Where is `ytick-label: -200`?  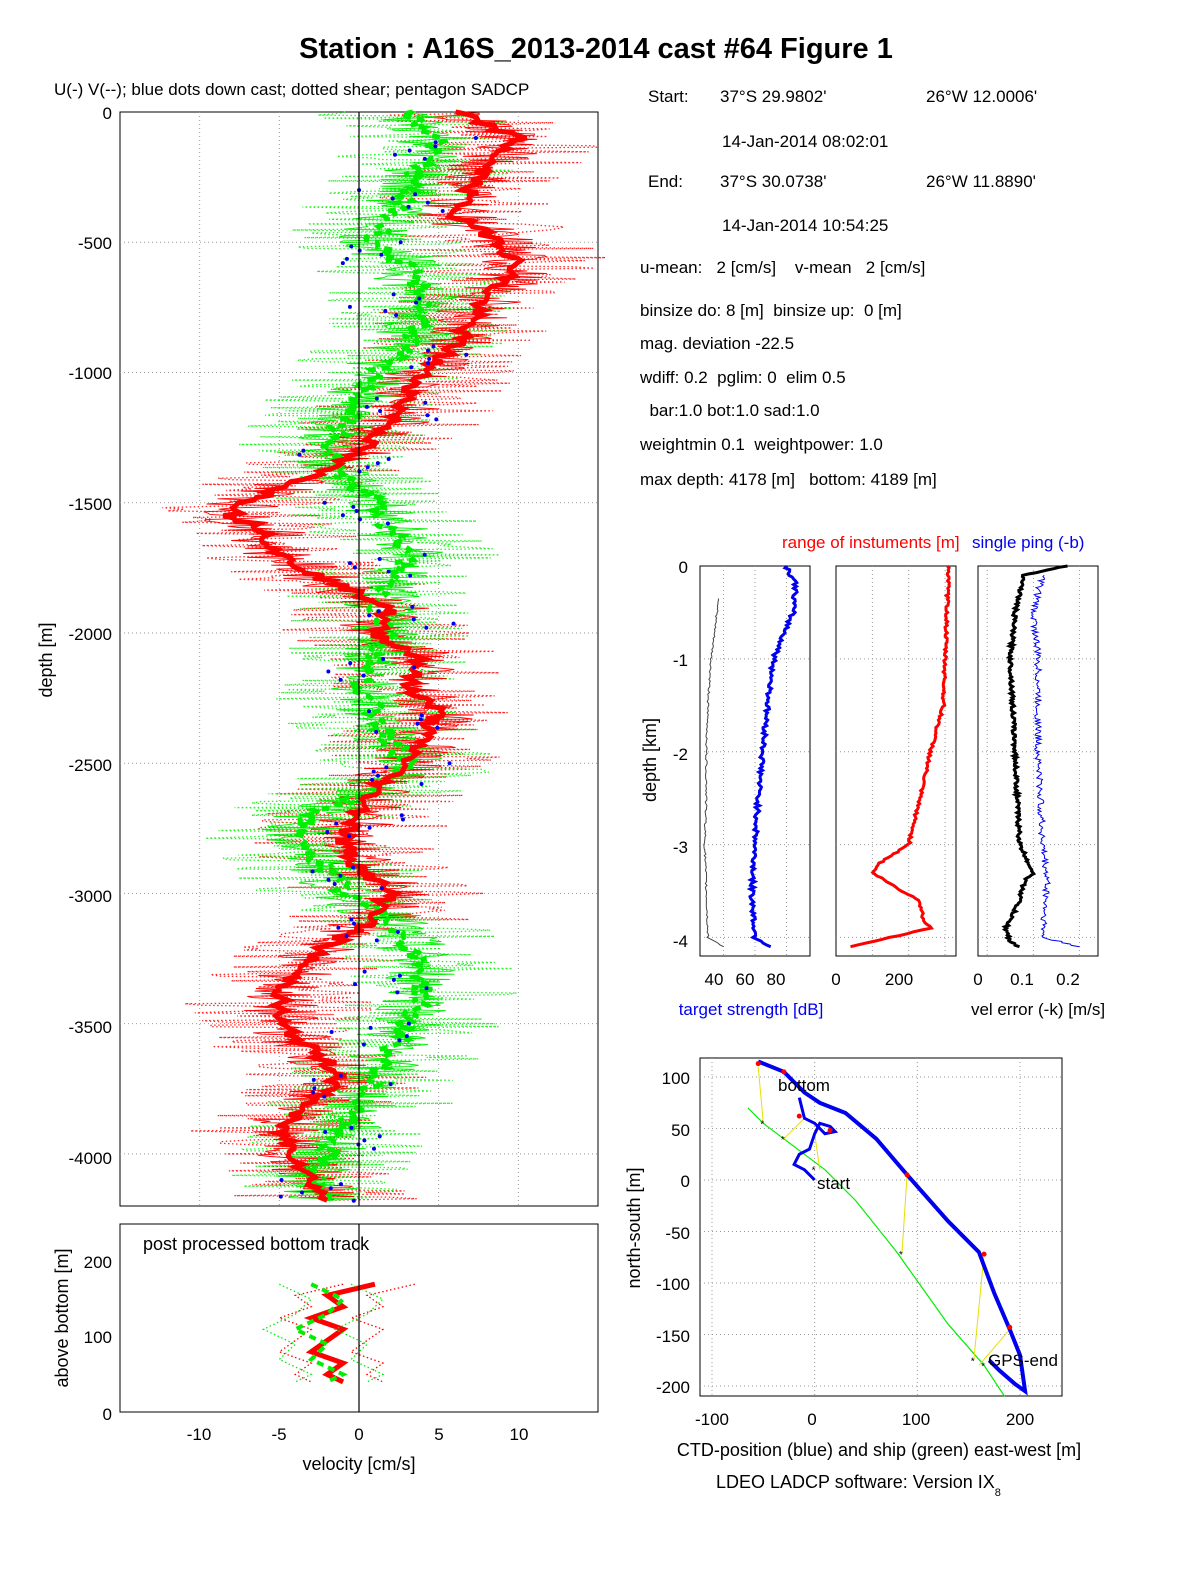 ytick-label: -200 is located at coordinates (673, 1387).